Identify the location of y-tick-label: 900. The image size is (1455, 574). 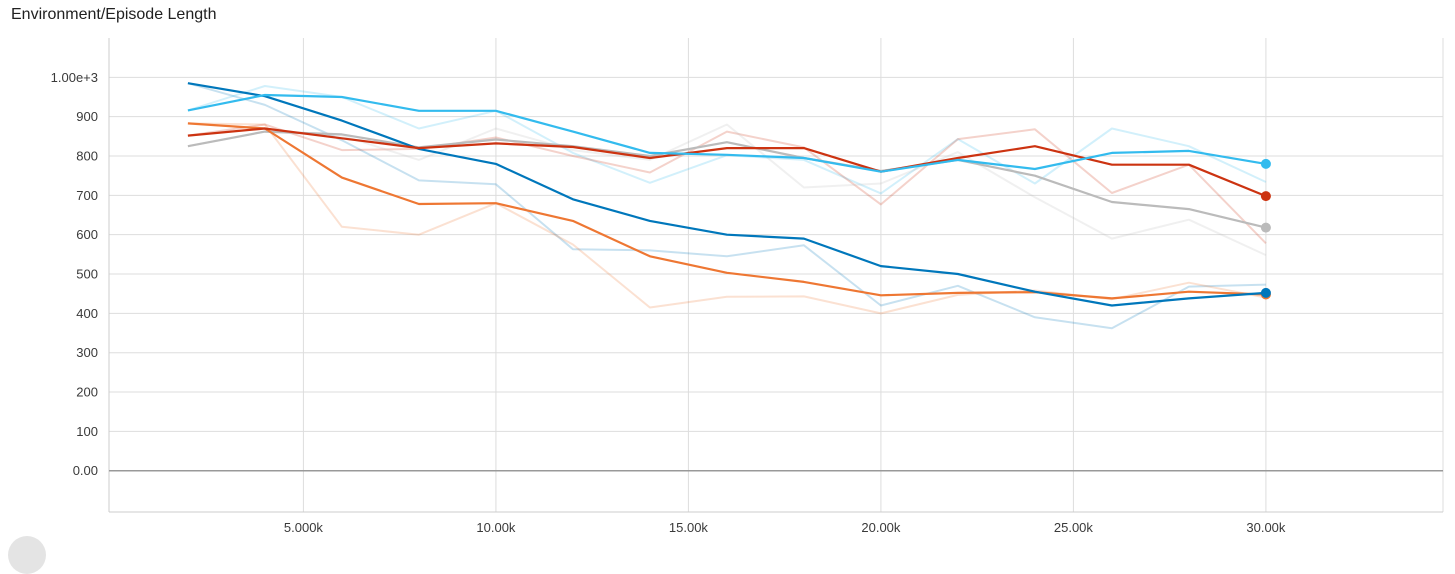
(87, 116).